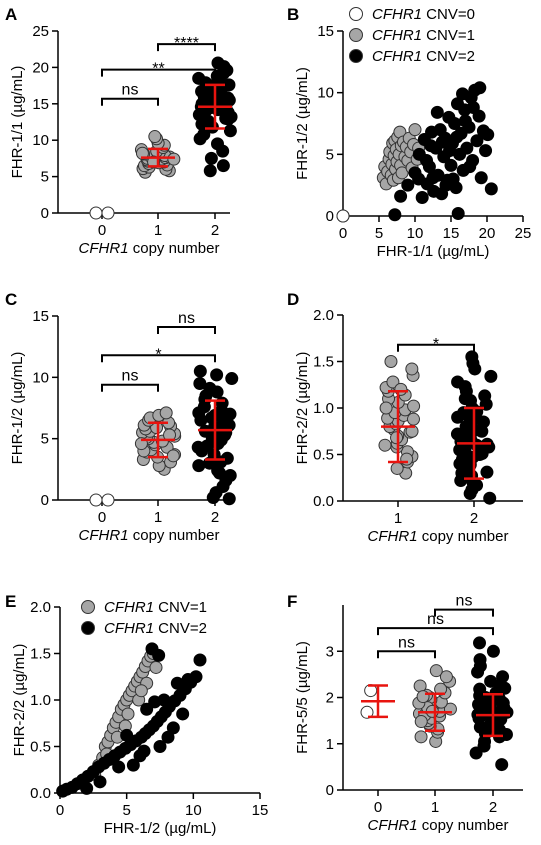  I want to click on y-tick-label: 2, so click(330, 698).